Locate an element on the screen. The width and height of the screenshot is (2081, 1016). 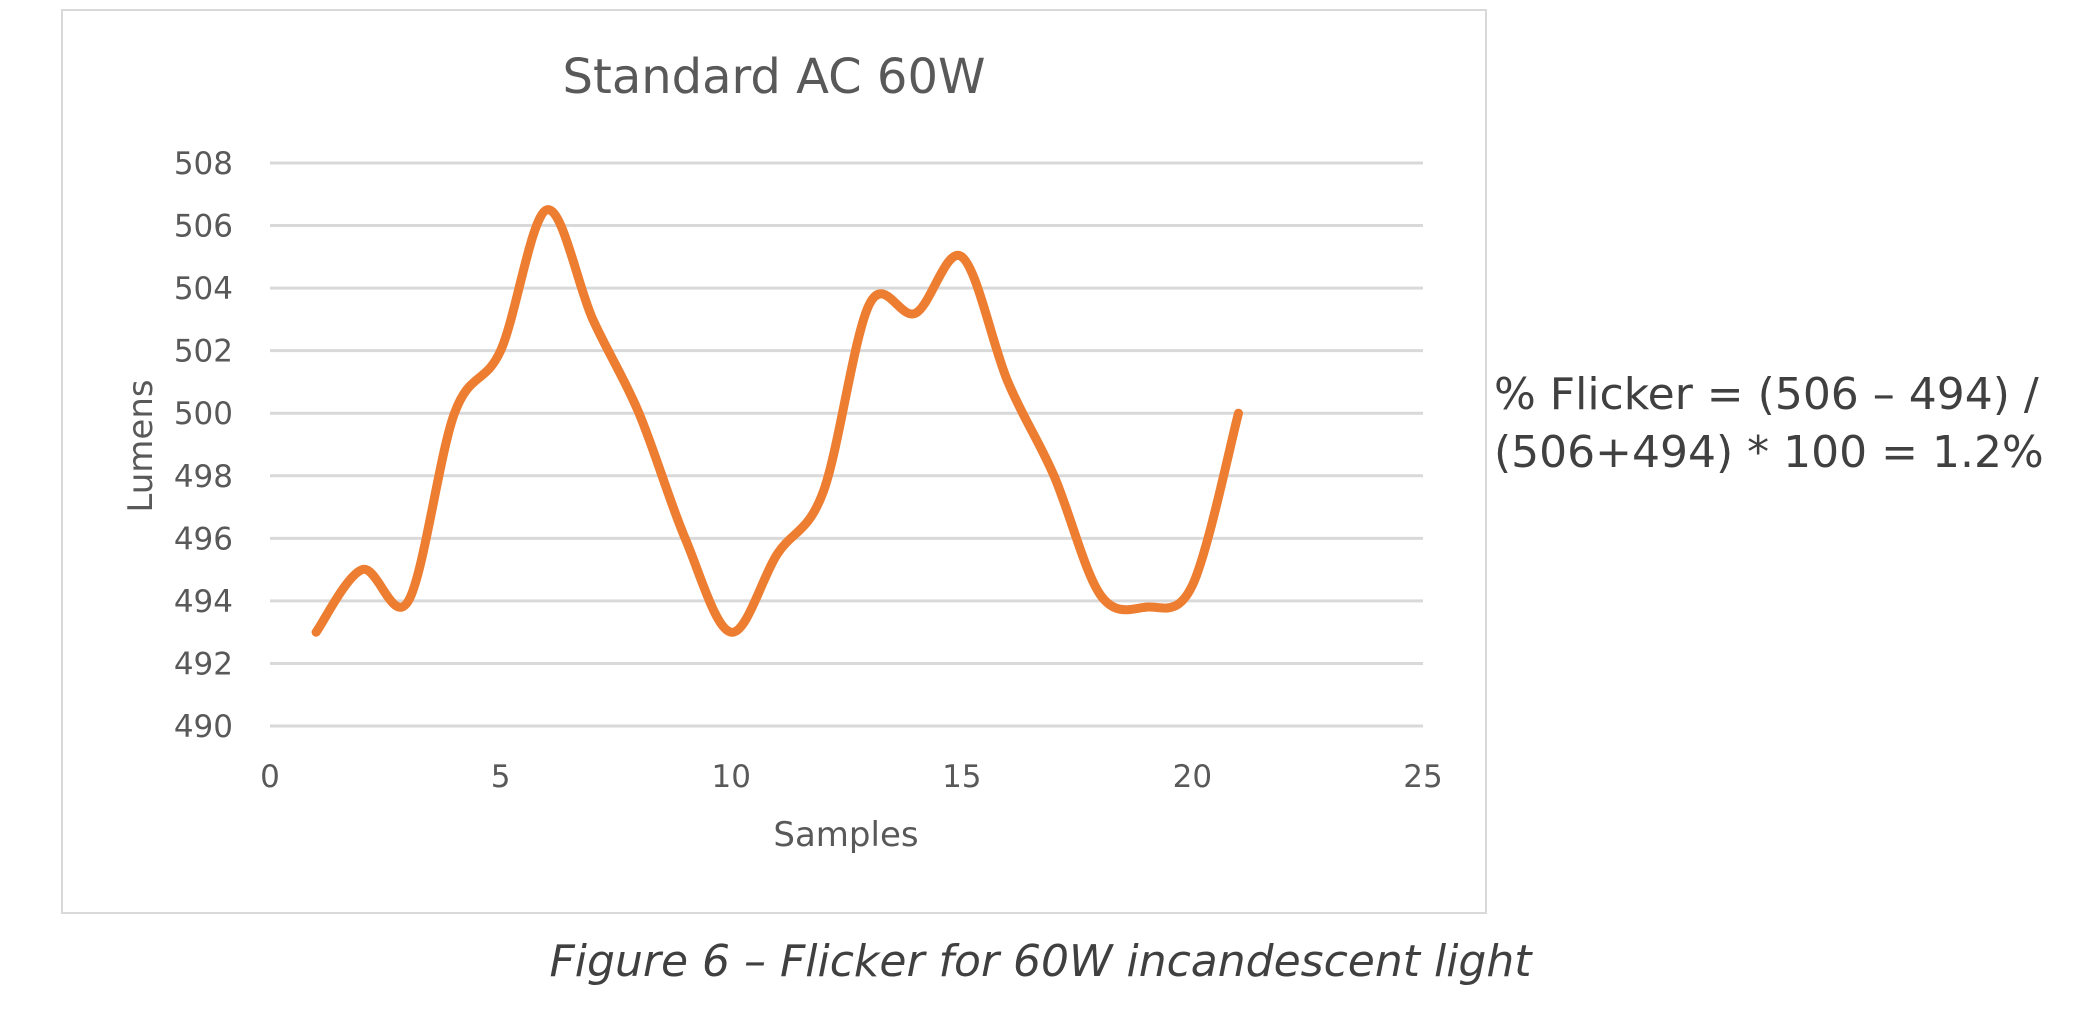
y-tick-label: 502 is located at coordinates (203, 352).